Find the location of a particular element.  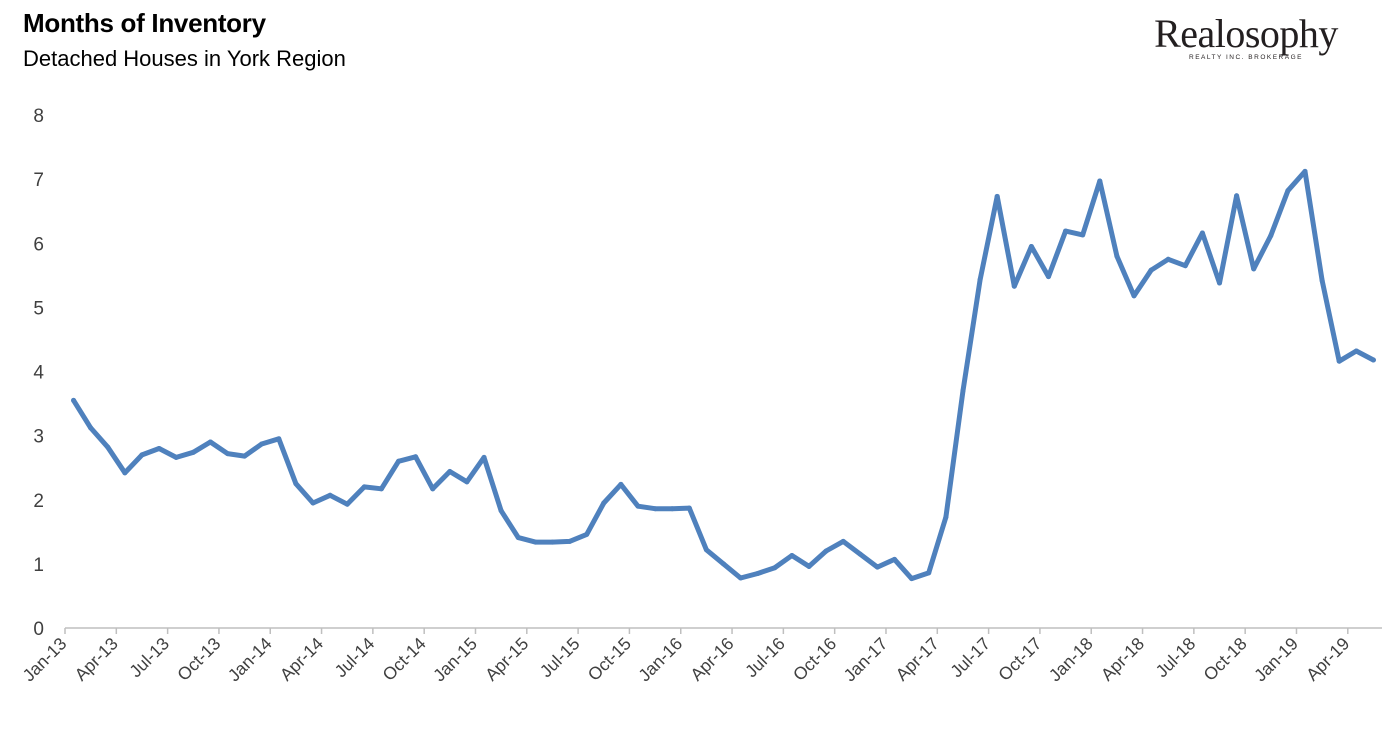

y-tick-label: 5 is located at coordinates (38, 308).